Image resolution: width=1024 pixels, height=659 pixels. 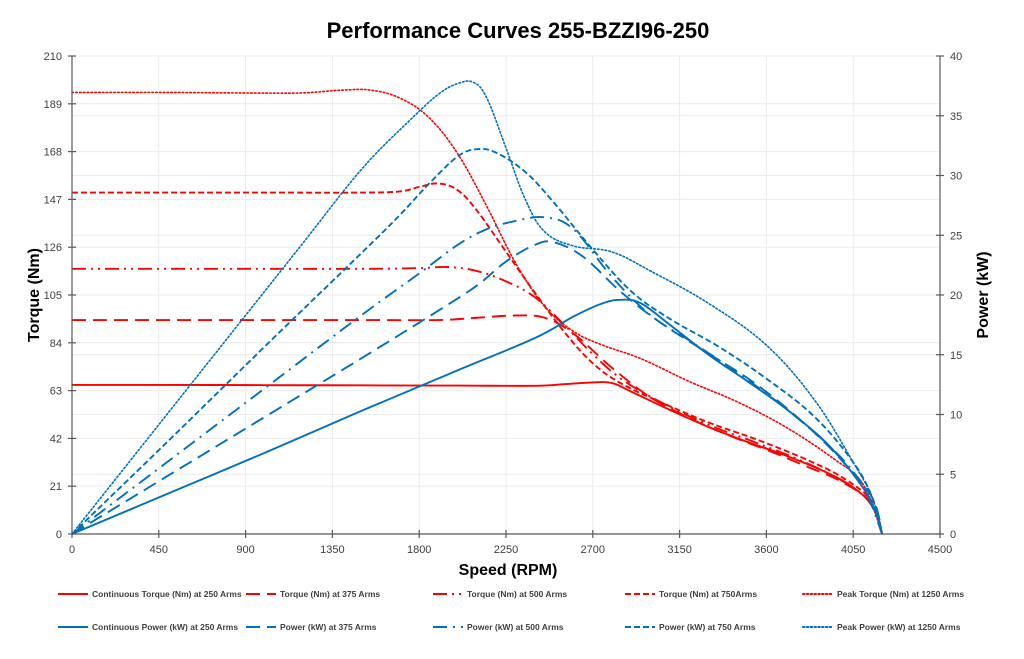 What do you see at coordinates (56, 487) in the screenshot?
I see `y-tick-label: 21` at bounding box center [56, 487].